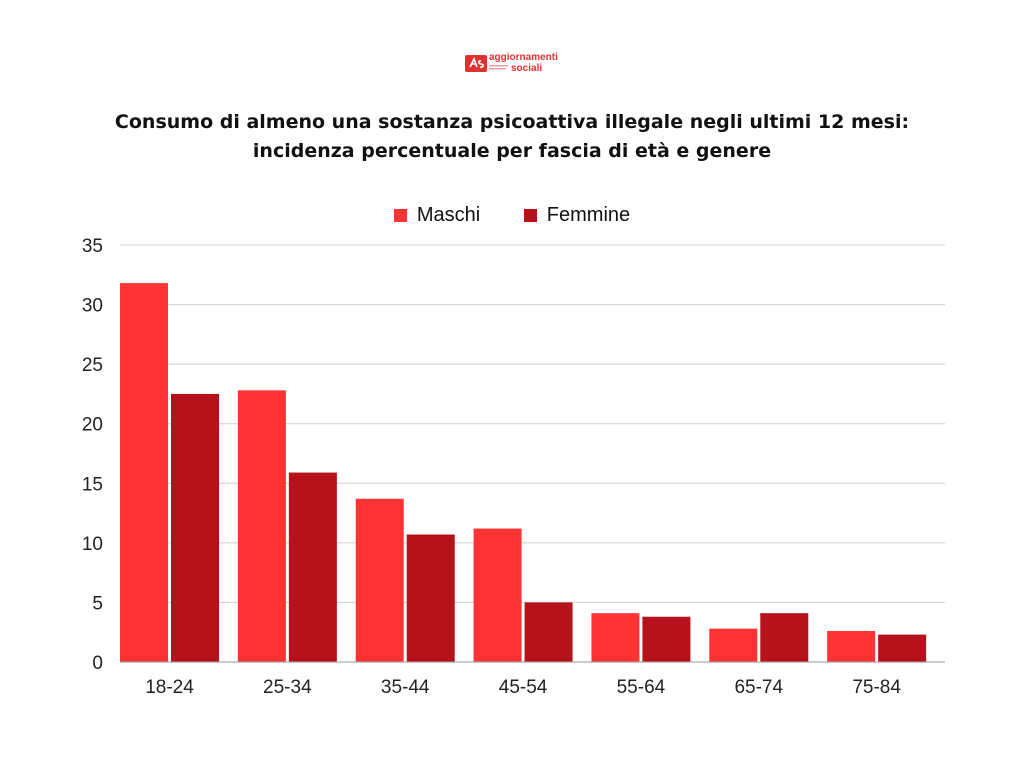 The height and width of the screenshot is (768, 1024). What do you see at coordinates (92, 425) in the screenshot?
I see `y-tick-label-20: 20` at bounding box center [92, 425].